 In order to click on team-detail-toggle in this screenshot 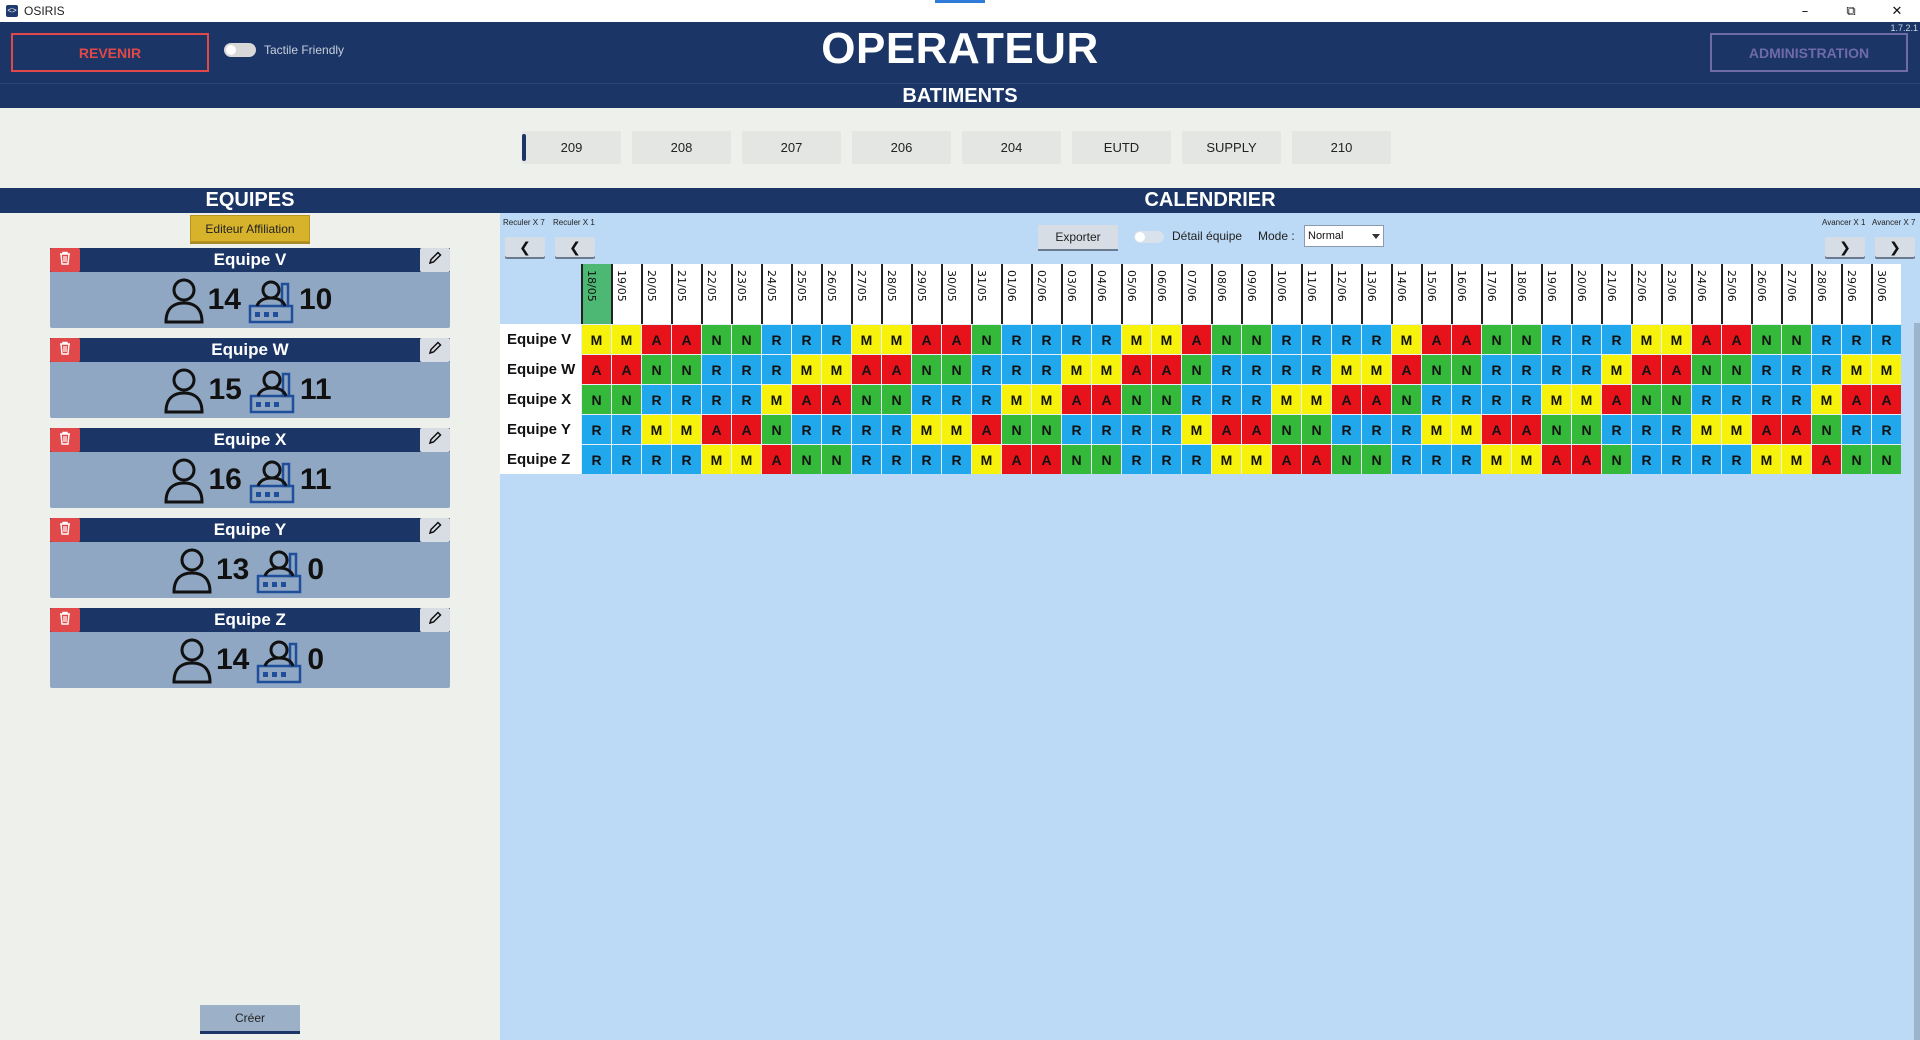, I will do `click(1149, 237)`.